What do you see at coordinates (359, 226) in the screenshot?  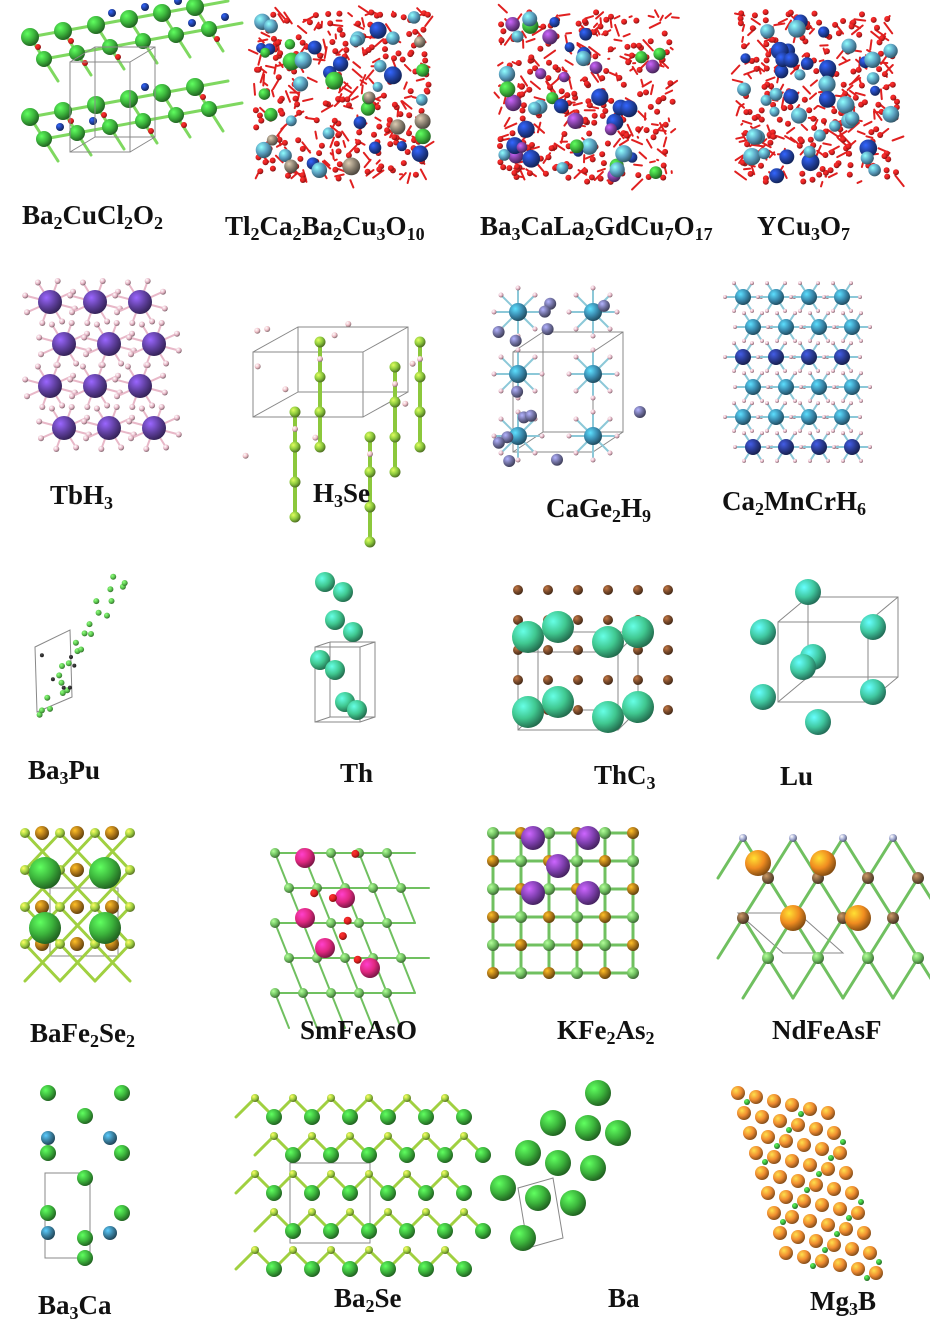 I see `formula-element: Cu` at bounding box center [359, 226].